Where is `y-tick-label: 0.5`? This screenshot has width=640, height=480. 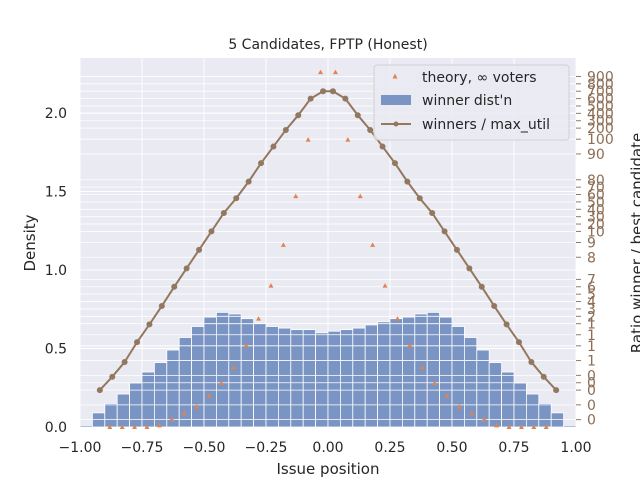 y-tick-label: 0.5 is located at coordinates (56, 349).